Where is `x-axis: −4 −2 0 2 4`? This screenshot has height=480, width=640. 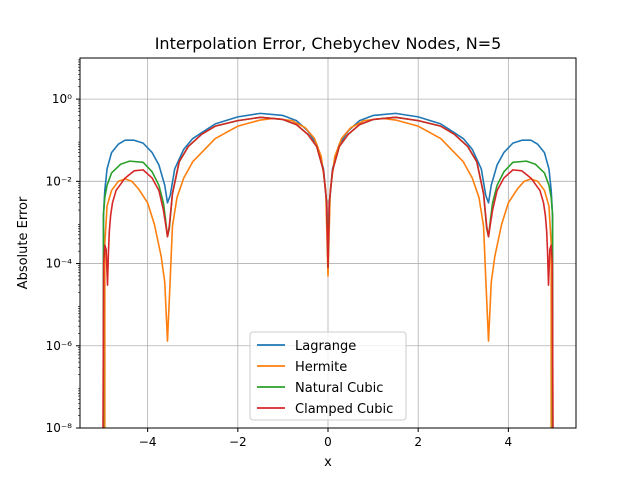 x-axis: −4 −2 0 2 4 is located at coordinates (325, 438).